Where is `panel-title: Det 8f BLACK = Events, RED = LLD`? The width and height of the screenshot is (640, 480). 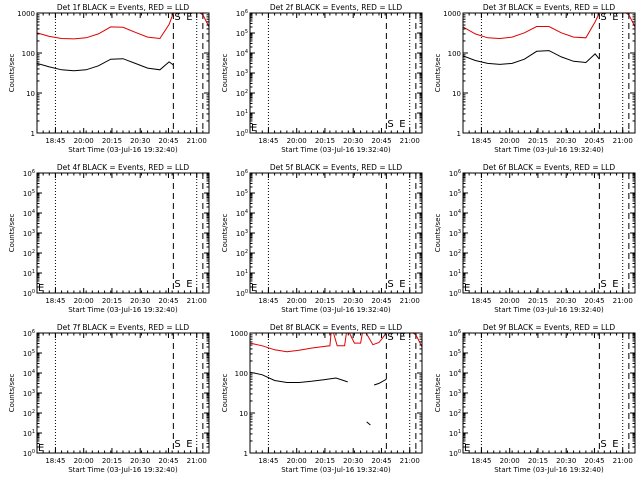
panel-title: Det 8f BLACK = Events, RED = LLD is located at coordinates (336, 327).